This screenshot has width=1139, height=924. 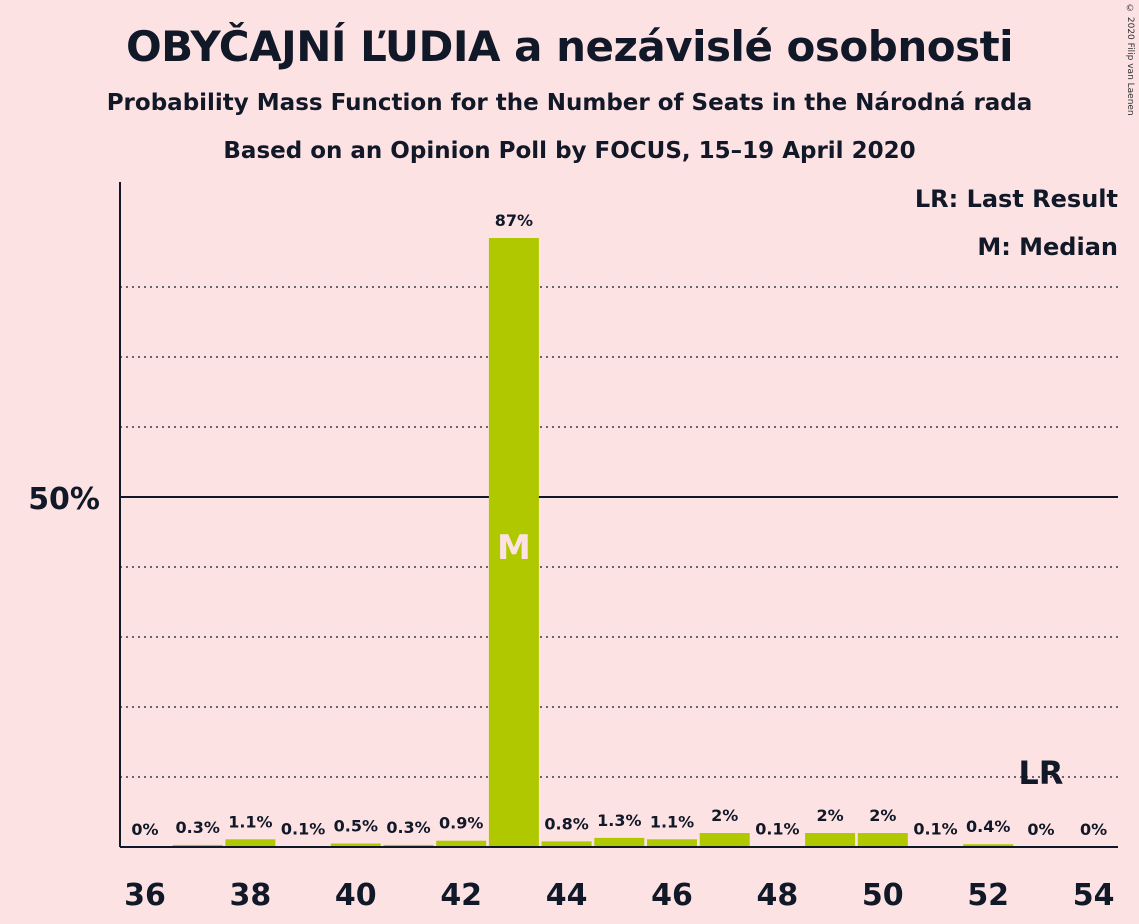 What do you see at coordinates (1094, 895) in the screenshot?
I see `x-tick-label: 54` at bounding box center [1094, 895].